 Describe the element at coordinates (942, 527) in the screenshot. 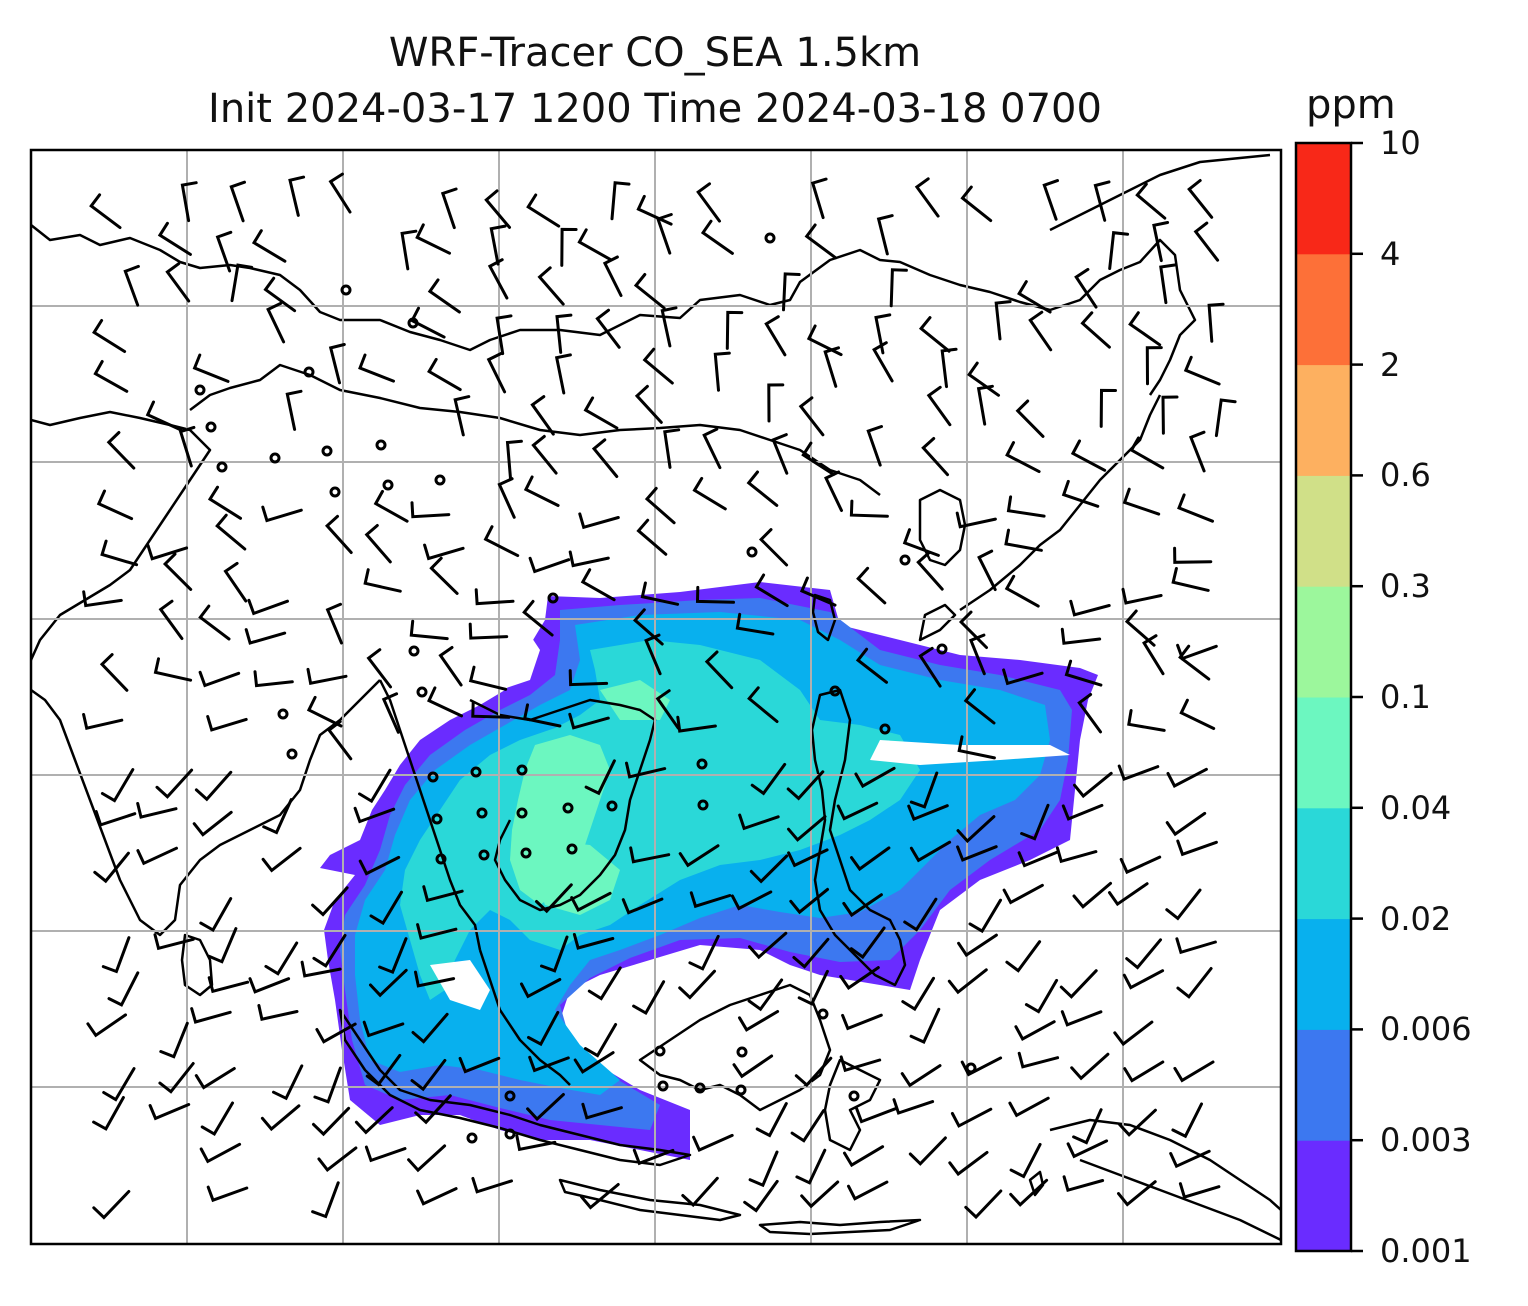

I see `korea` at that location.